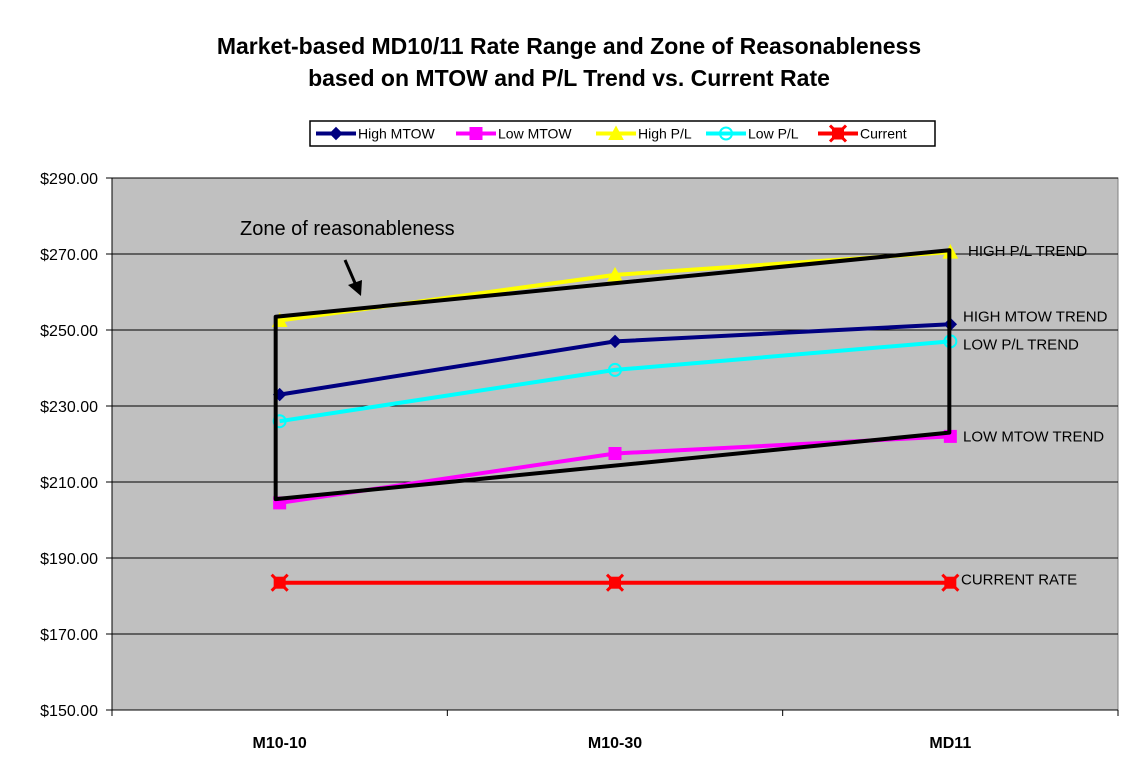 This screenshot has width=1138, height=778. I want to click on annotation-label: LOW MTOW TREND, so click(1033, 436).